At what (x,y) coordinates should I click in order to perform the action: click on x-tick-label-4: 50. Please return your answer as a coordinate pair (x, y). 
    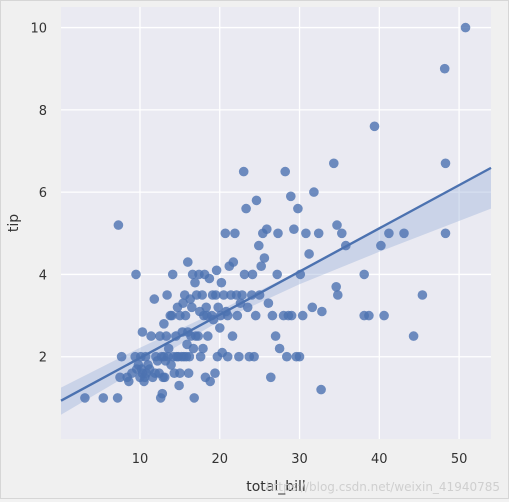
    Looking at the image, I should click on (459, 459).